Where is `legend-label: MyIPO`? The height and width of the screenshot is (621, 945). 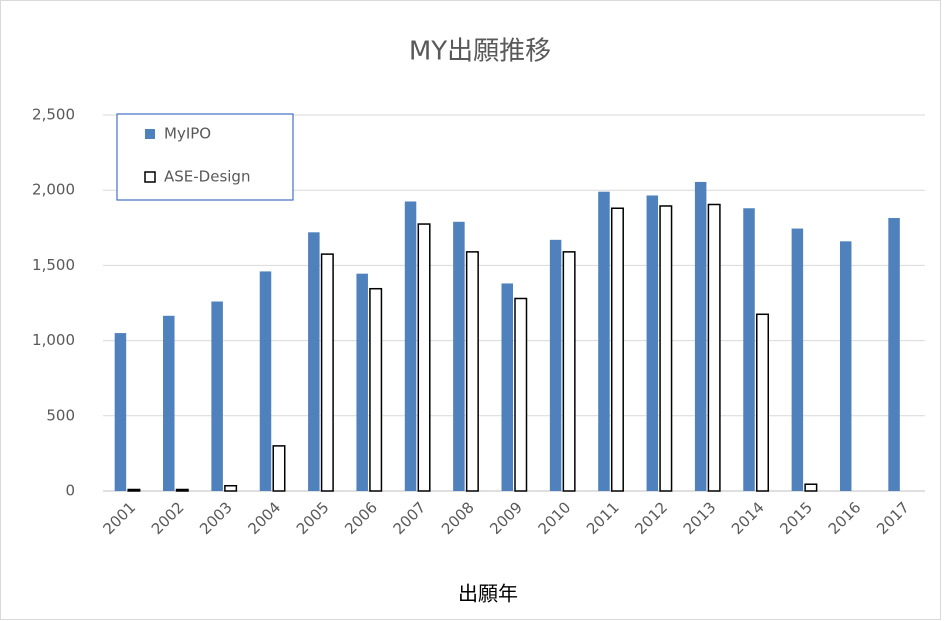
legend-label: MyIPO is located at coordinates (187, 134).